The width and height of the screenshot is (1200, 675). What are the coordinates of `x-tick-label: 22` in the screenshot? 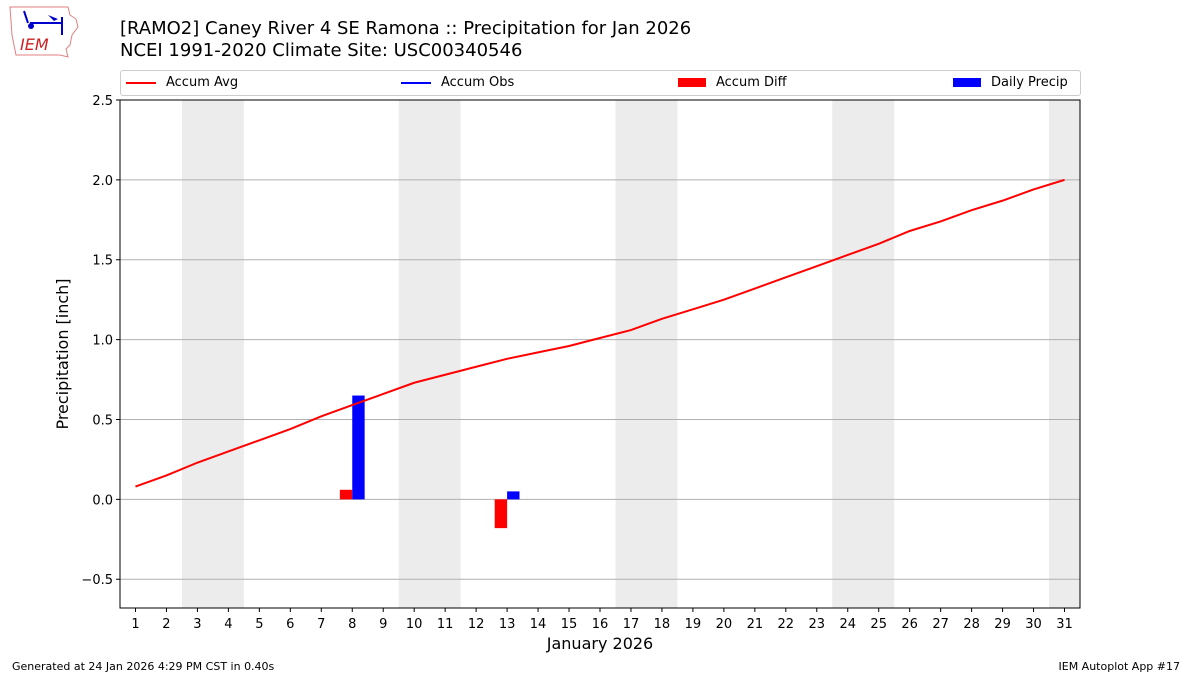 It's located at (786, 624).